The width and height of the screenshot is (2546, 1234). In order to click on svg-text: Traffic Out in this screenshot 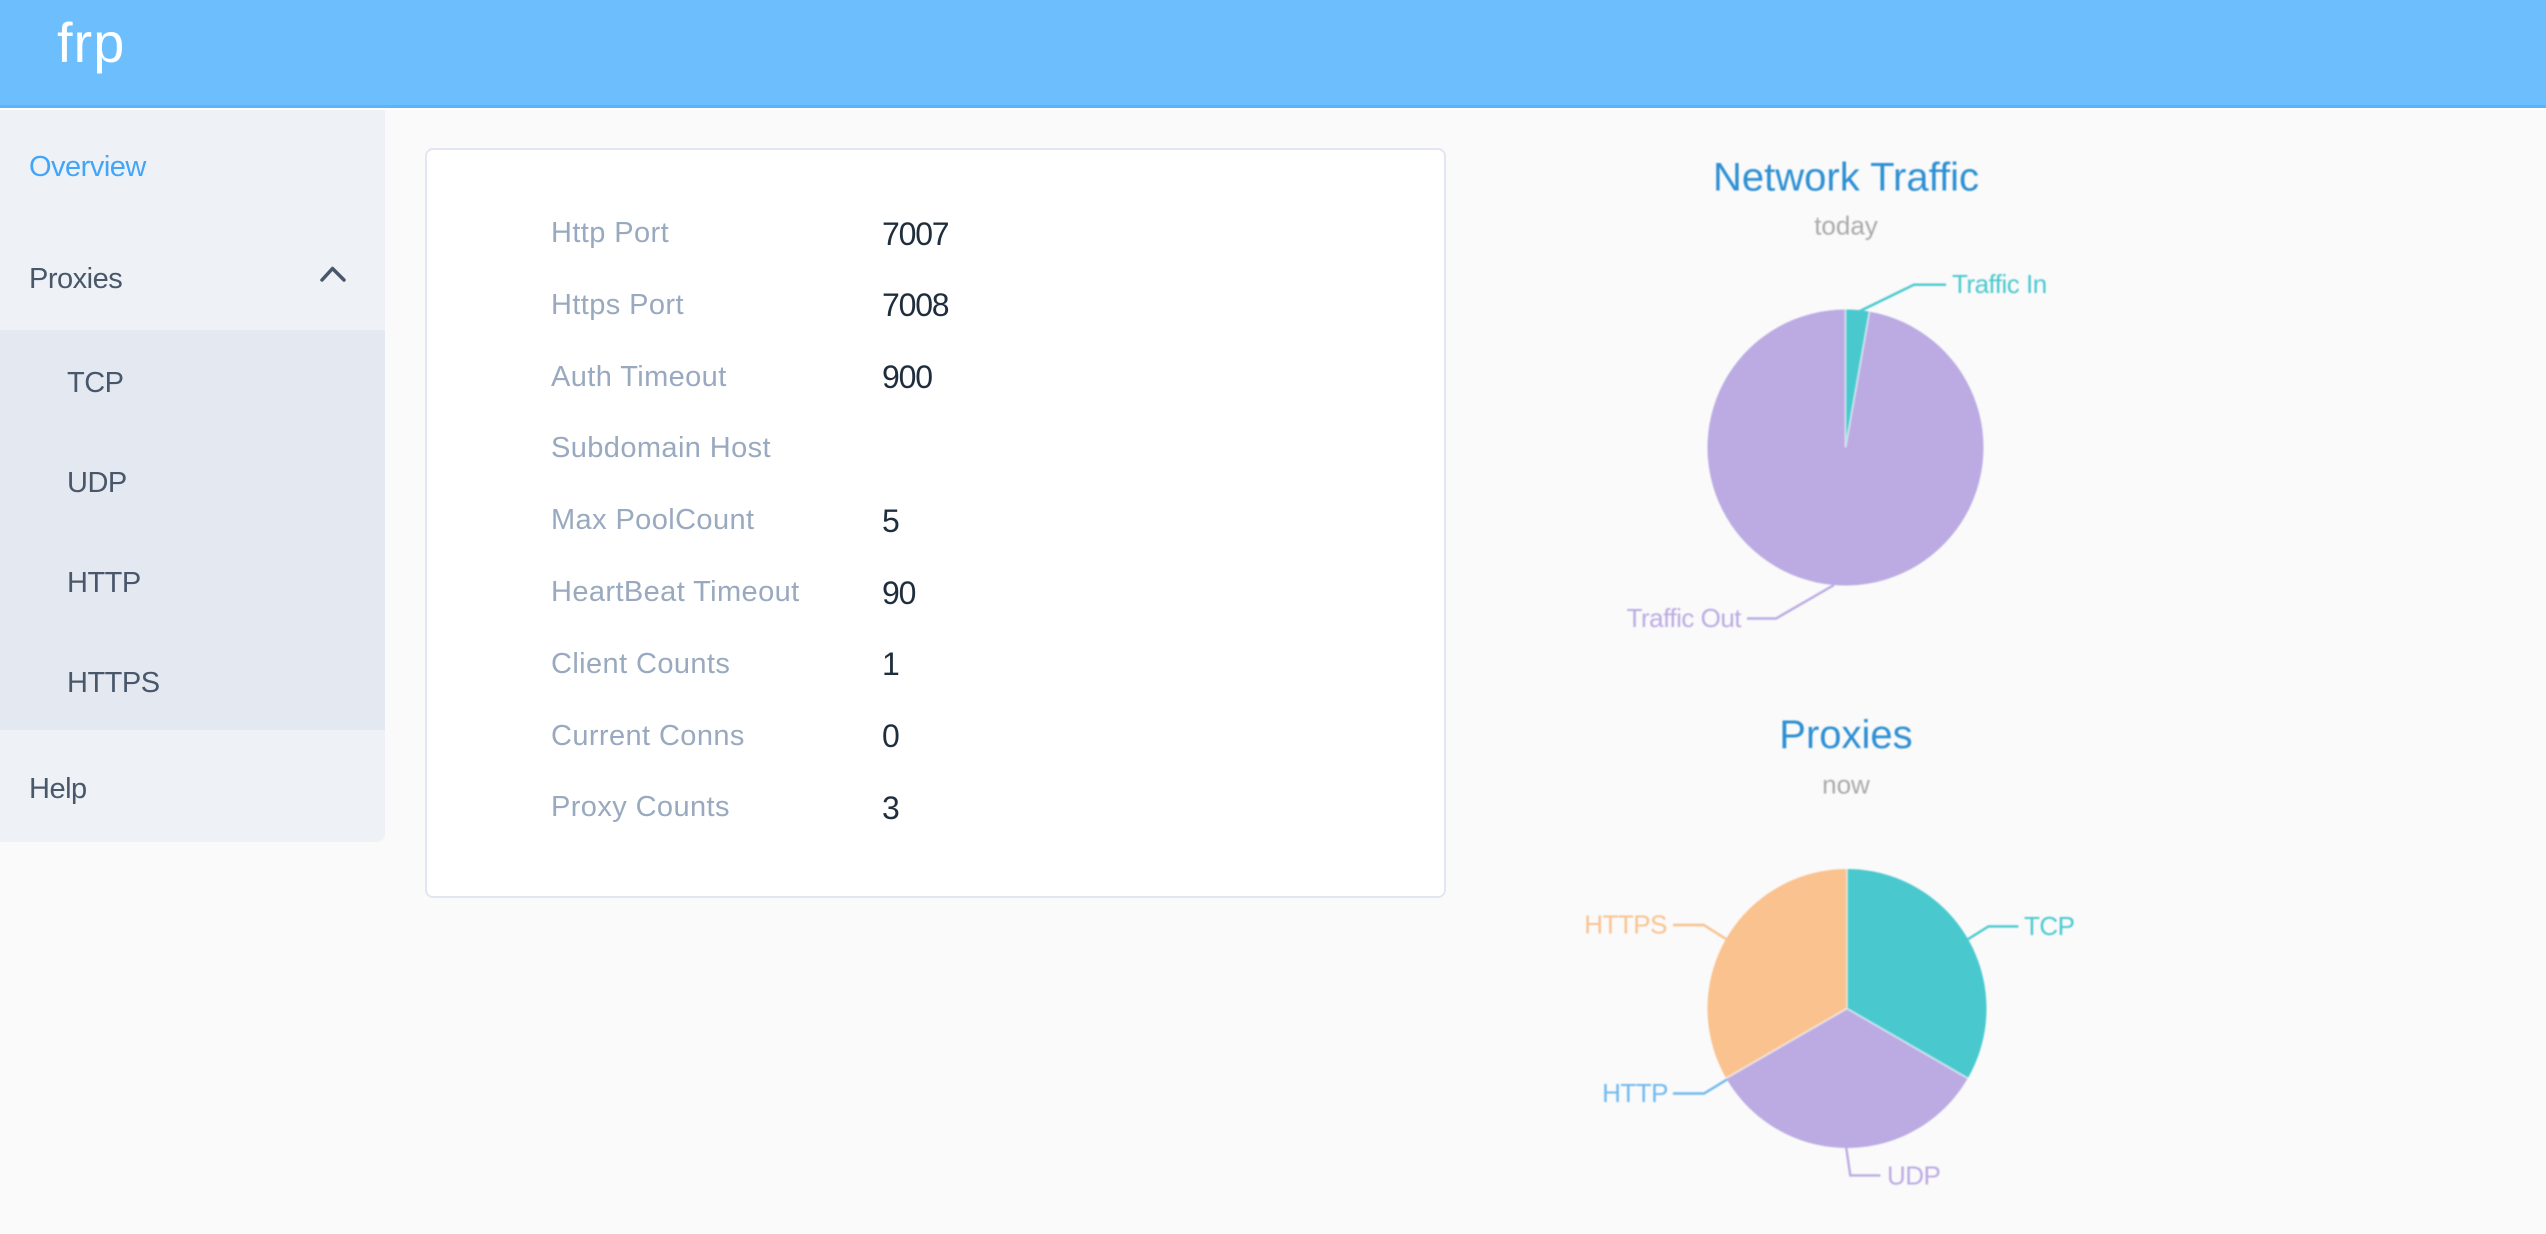, I will do `click(1685, 618)`.